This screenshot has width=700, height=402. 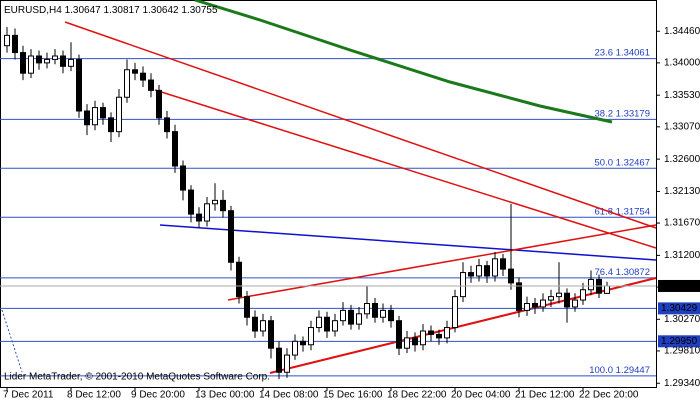 I want to click on fib-price: 1.34061, so click(x=633, y=52).